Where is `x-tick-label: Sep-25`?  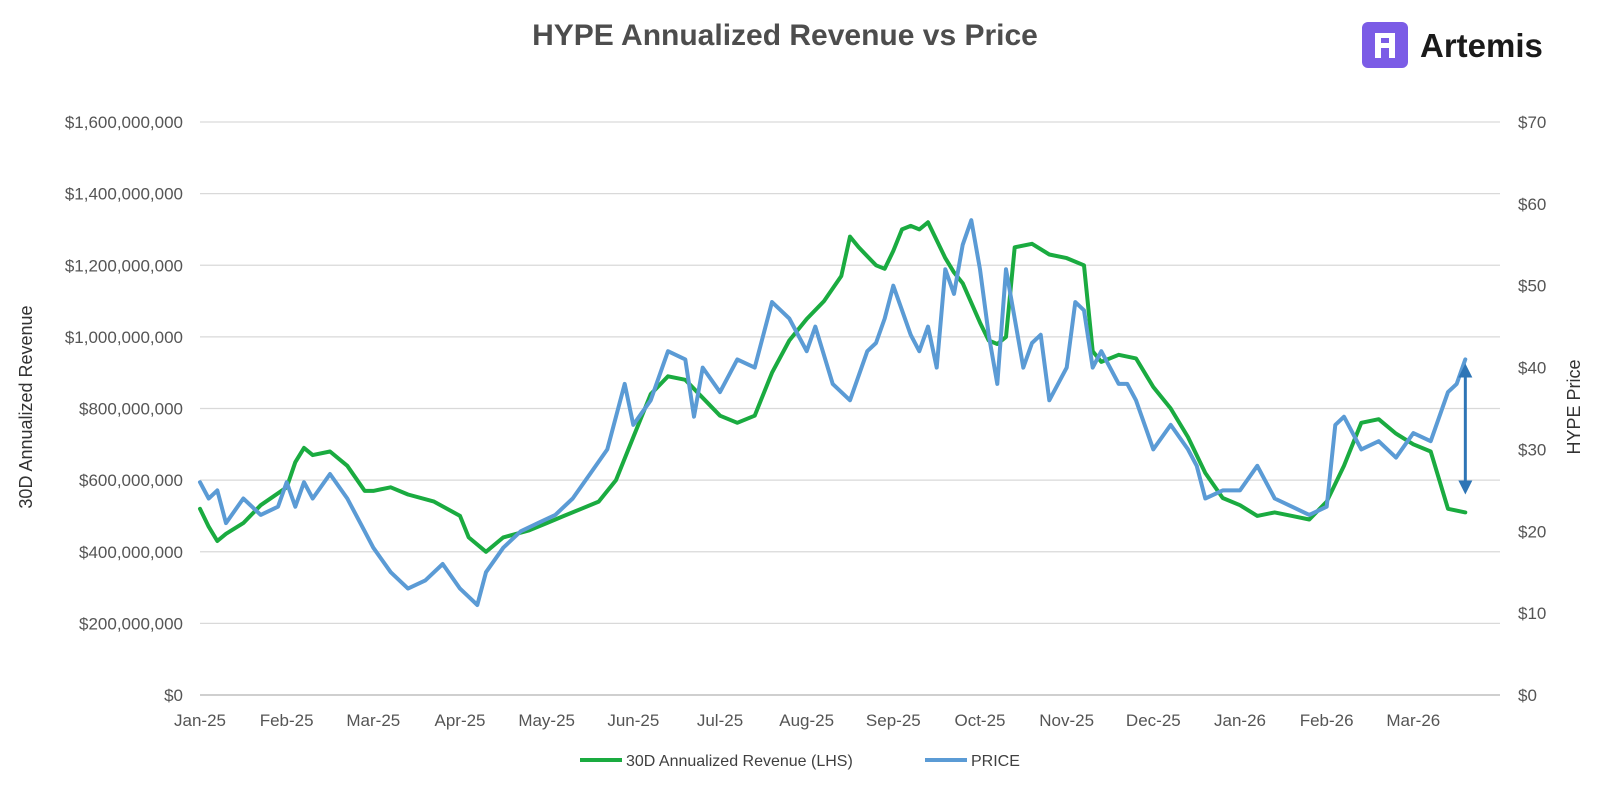 x-tick-label: Sep-25 is located at coordinates (893, 720).